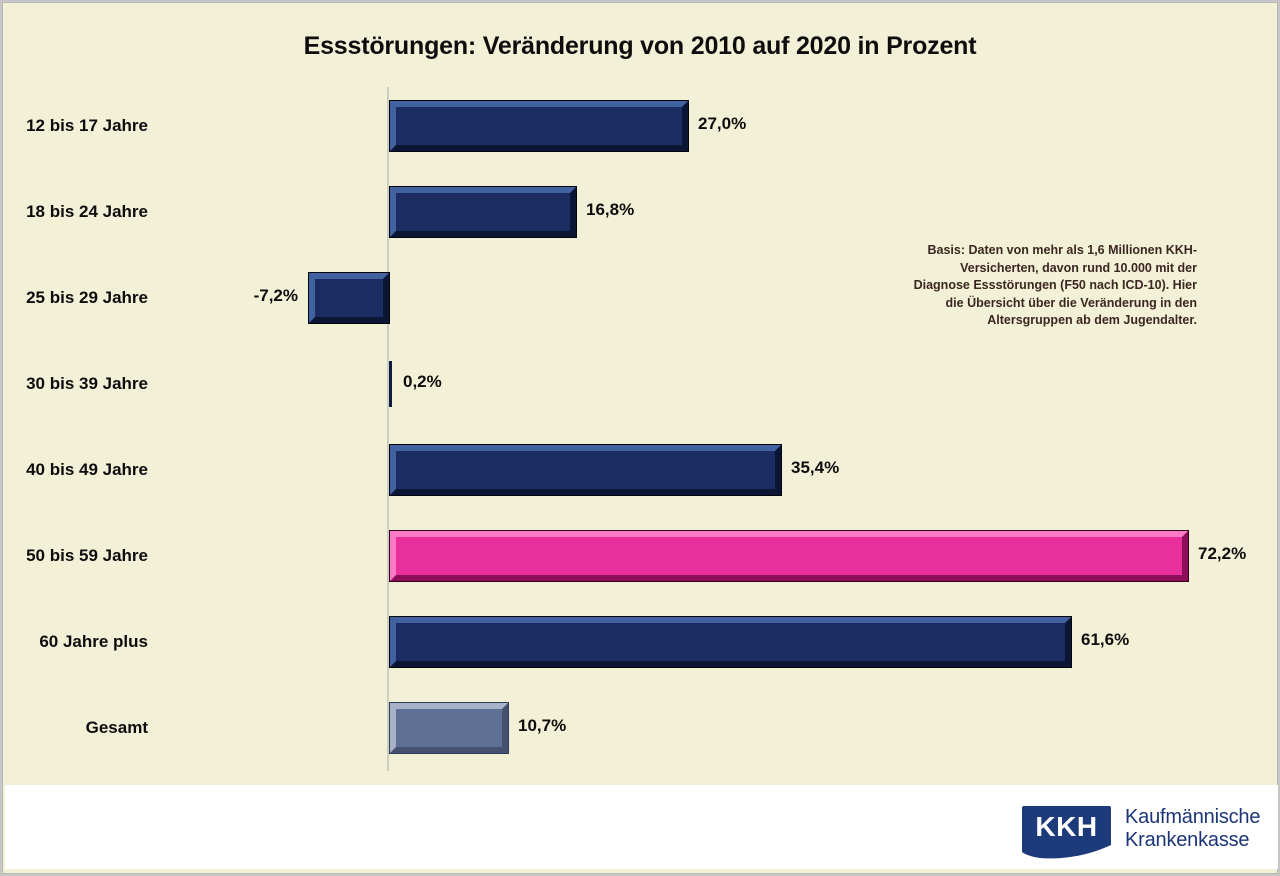  What do you see at coordinates (1187, 839) in the screenshot?
I see `brand-line-2: Krankenkasse` at bounding box center [1187, 839].